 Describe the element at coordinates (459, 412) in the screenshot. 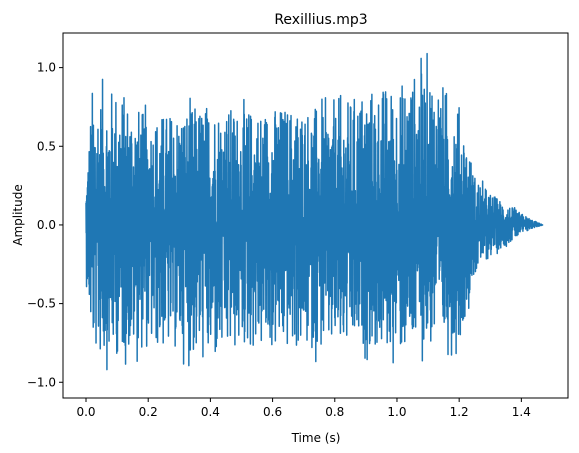

I see `x-tick-label: 1.2` at that location.